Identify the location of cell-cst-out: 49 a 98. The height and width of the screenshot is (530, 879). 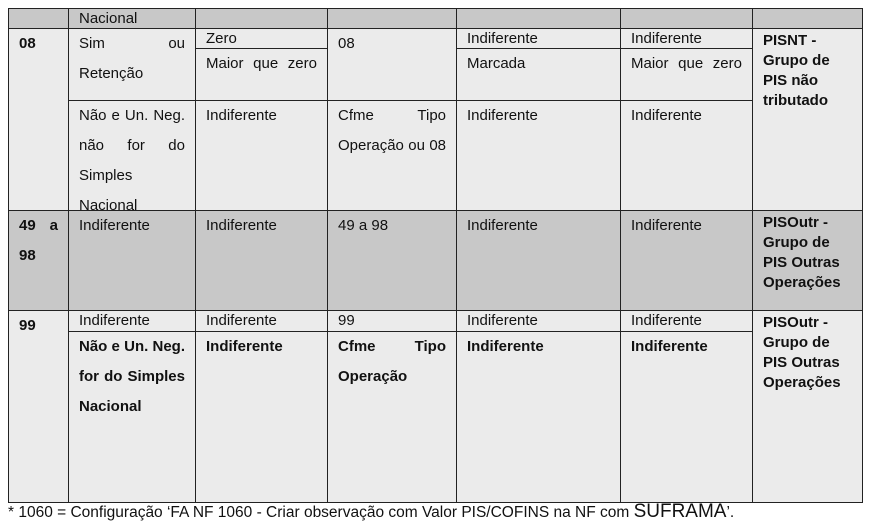
(392, 260).